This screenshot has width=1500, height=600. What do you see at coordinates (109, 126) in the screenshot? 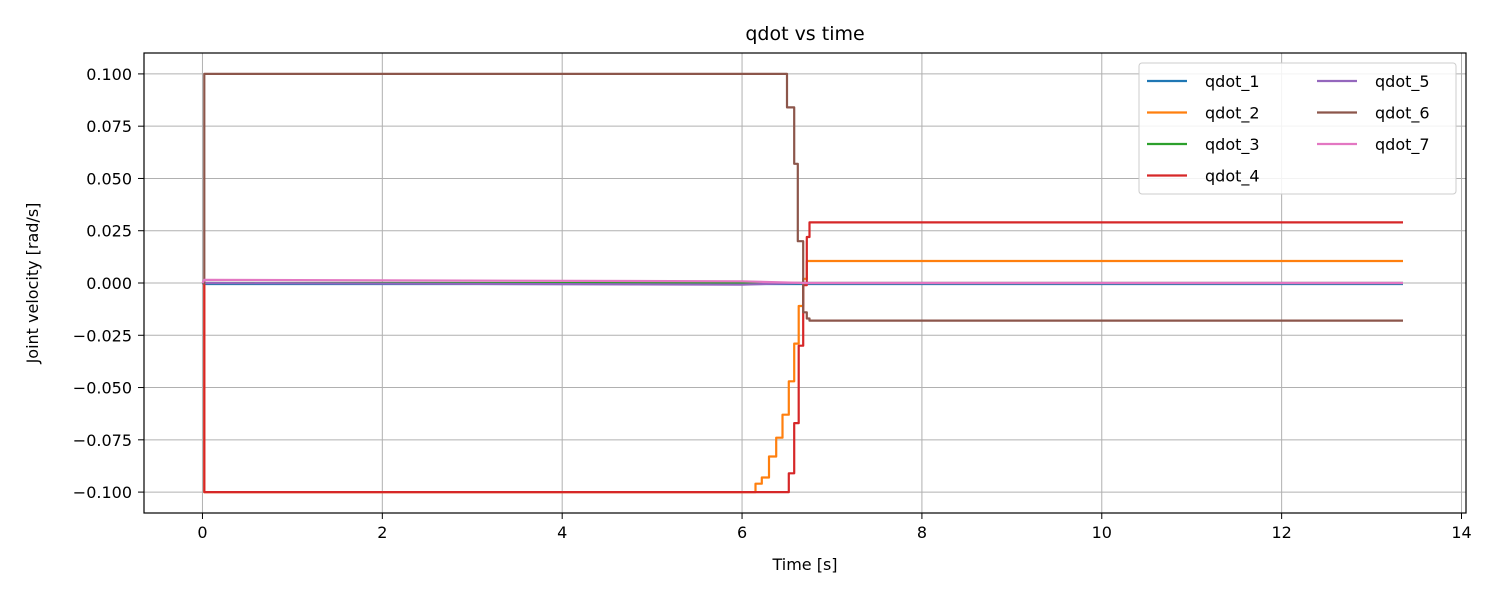
I see `y-tick-label: 0.075` at bounding box center [109, 126].